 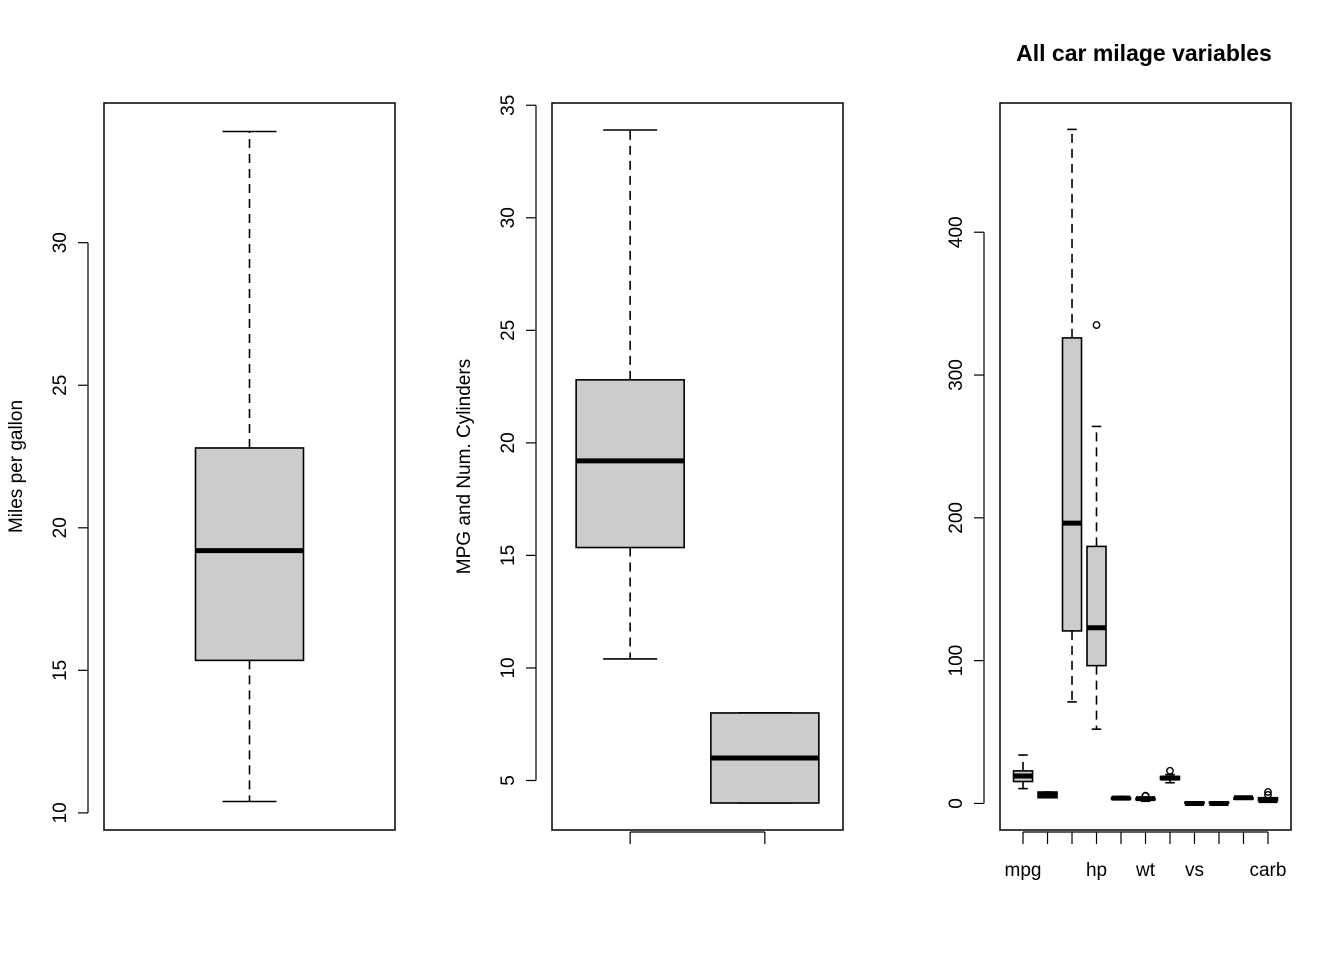 I want to click on x-axis: mpg hp wt vs carb, so click(x=1145, y=856).